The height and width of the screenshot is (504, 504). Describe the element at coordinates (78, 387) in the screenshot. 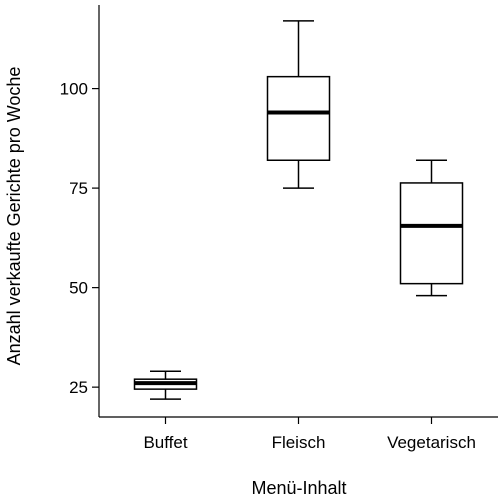

I see `y-tick-label: 25` at that location.